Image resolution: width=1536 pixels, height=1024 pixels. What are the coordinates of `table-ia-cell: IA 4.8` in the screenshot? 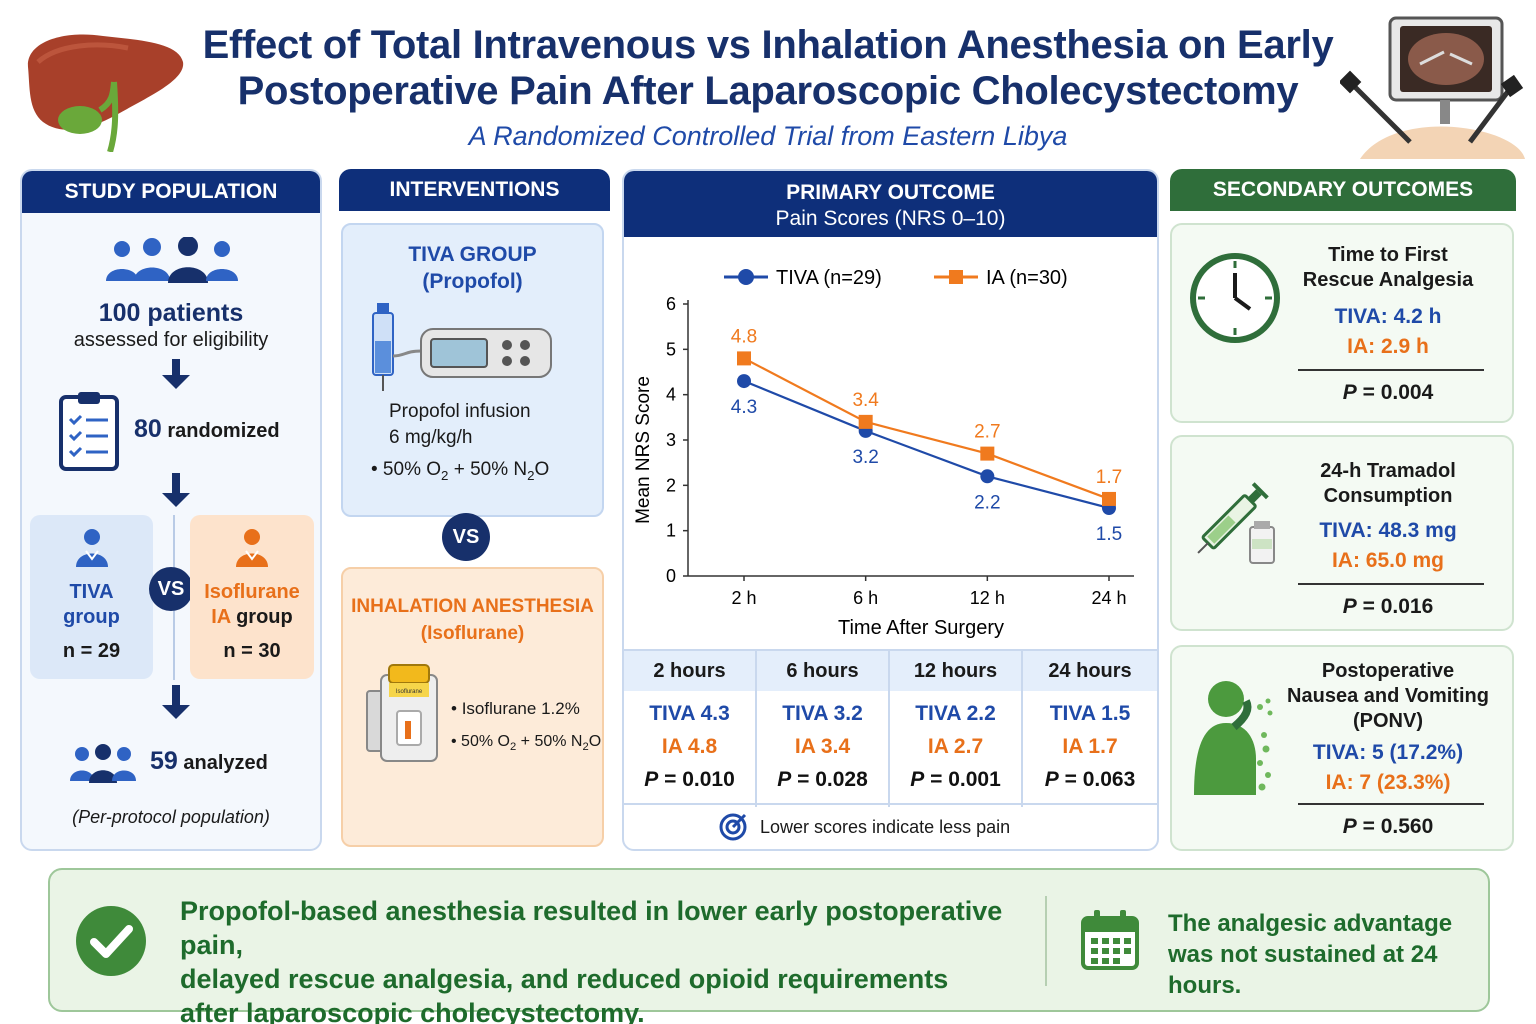 It's located at (689, 746).